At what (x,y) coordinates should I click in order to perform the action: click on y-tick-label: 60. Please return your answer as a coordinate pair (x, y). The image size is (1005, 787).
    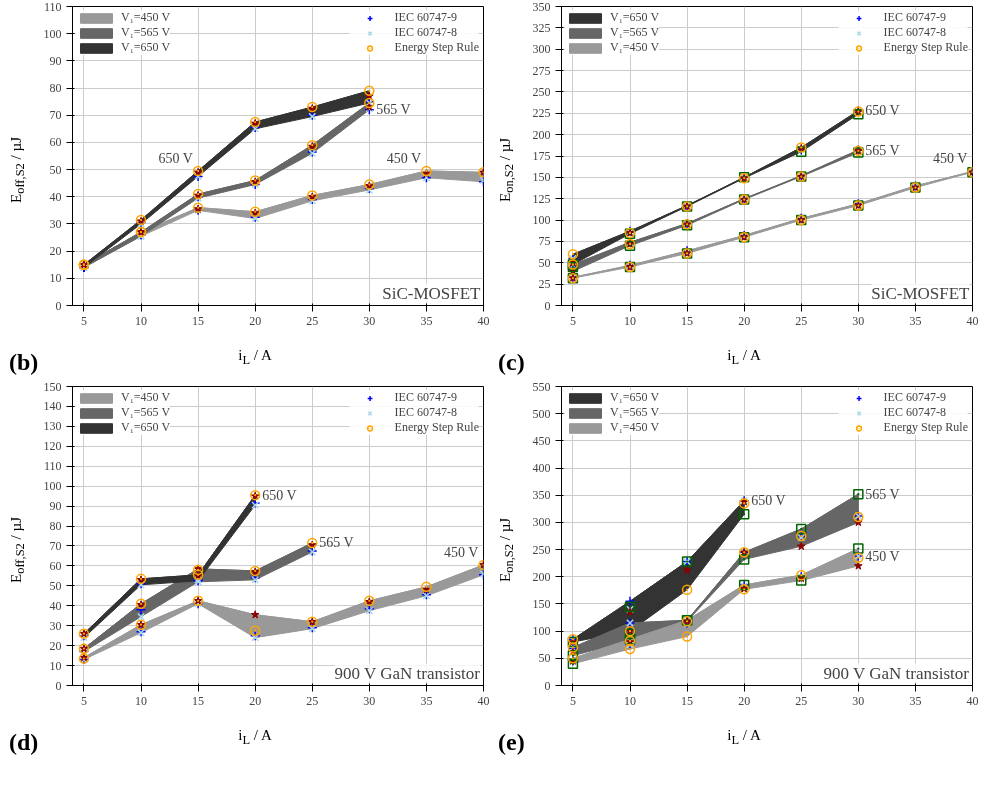
    Looking at the image, I should click on (55, 565).